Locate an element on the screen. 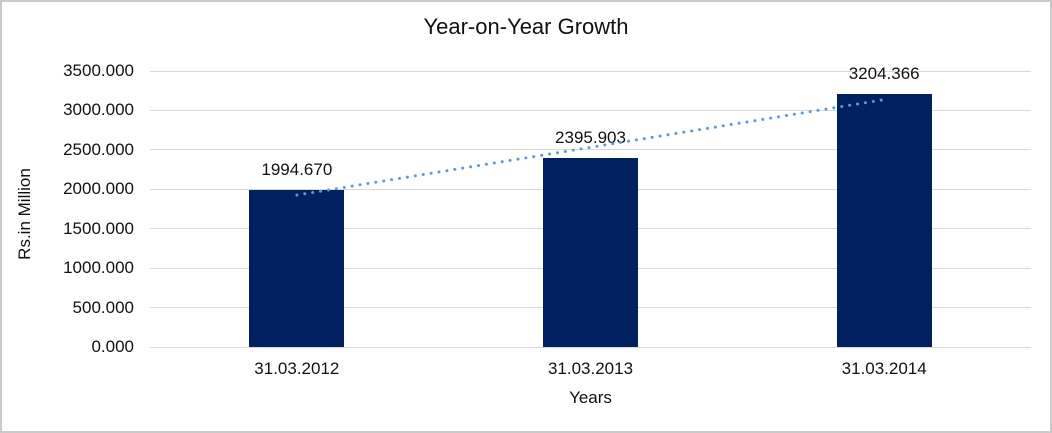  category-label: 31.03.2012 is located at coordinates (297, 368).